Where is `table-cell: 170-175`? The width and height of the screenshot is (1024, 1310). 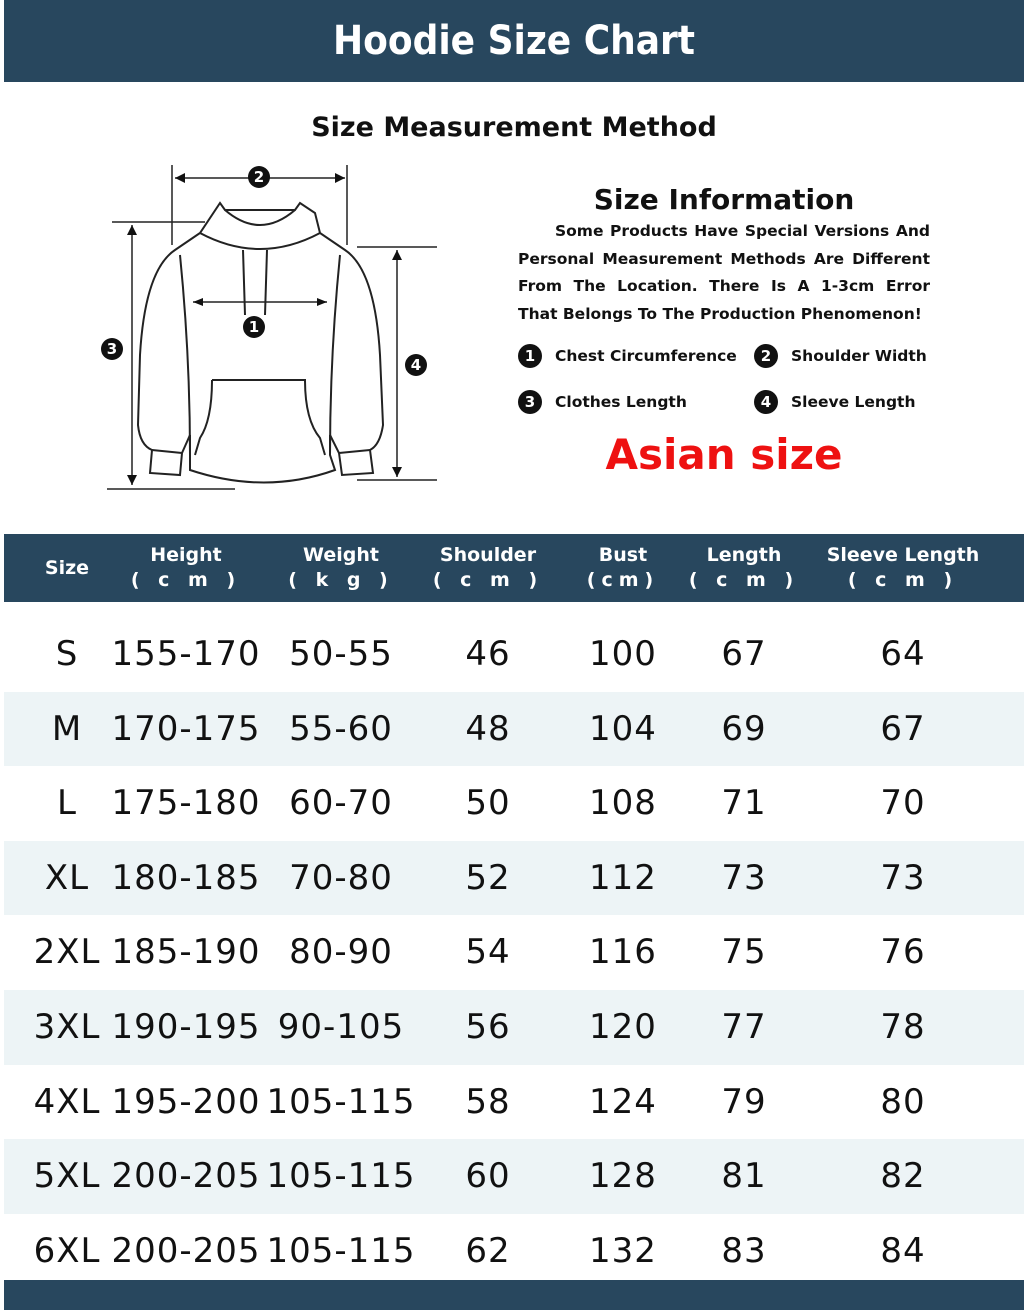
table-cell: 170-175 is located at coordinates (186, 728).